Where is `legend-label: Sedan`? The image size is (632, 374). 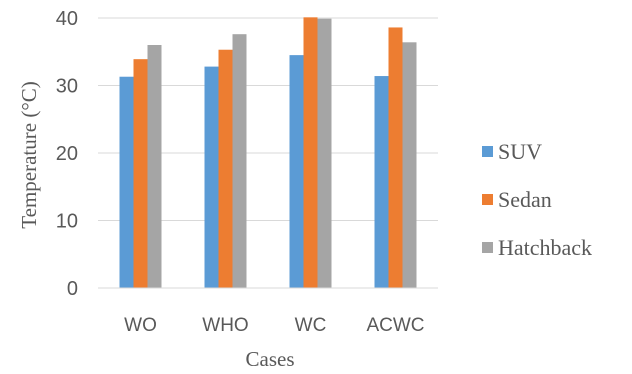
legend-label: Sedan is located at coordinates (525, 199).